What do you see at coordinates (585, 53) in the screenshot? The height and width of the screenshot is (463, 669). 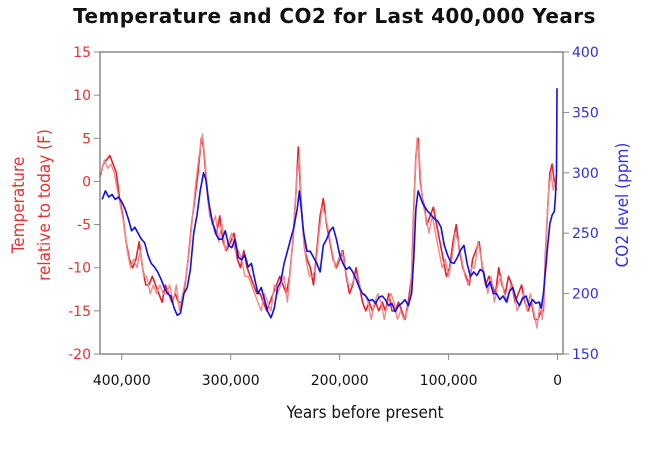 I see `y-right-tick-label: 400` at bounding box center [585, 53].